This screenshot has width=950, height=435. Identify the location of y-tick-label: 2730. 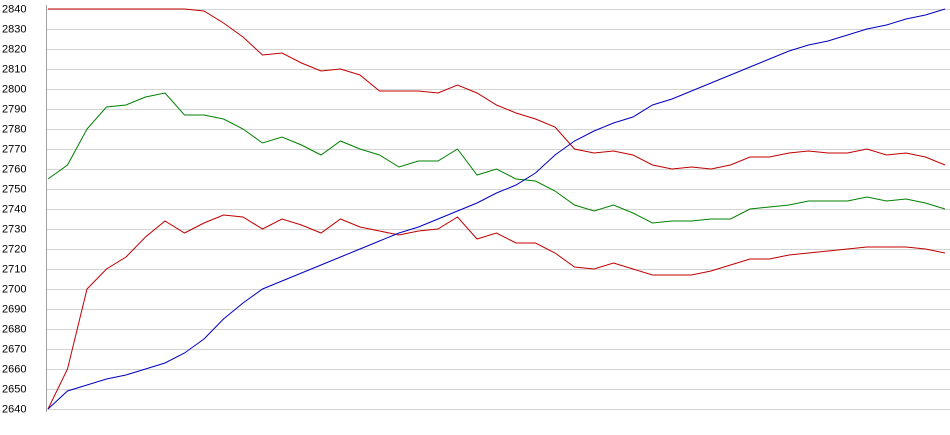
(14, 229).